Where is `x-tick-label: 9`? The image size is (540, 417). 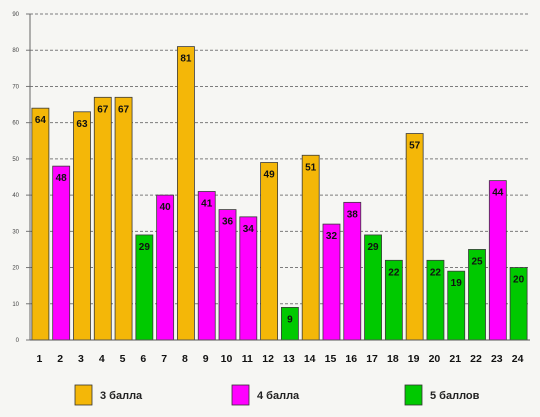 x-tick-label: 9 is located at coordinates (206, 359).